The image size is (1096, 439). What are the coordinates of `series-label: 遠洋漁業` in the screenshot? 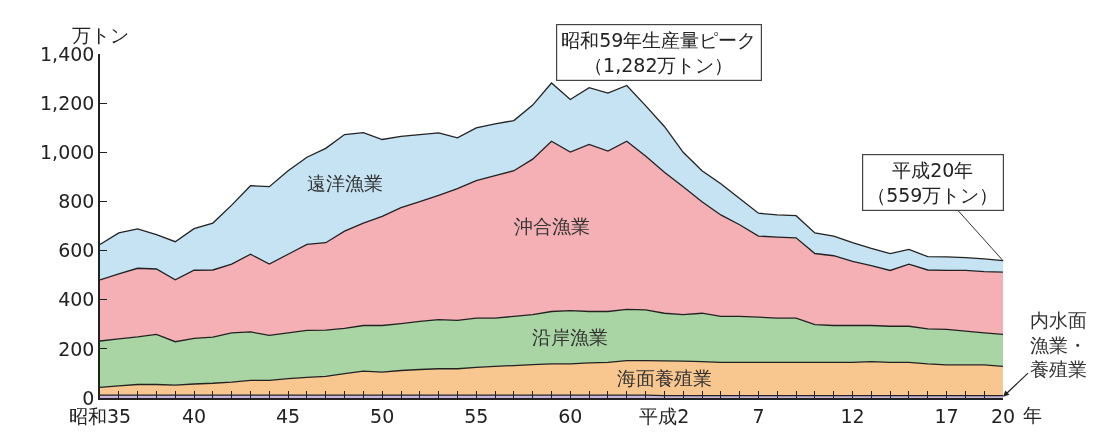 It's located at (345, 183).